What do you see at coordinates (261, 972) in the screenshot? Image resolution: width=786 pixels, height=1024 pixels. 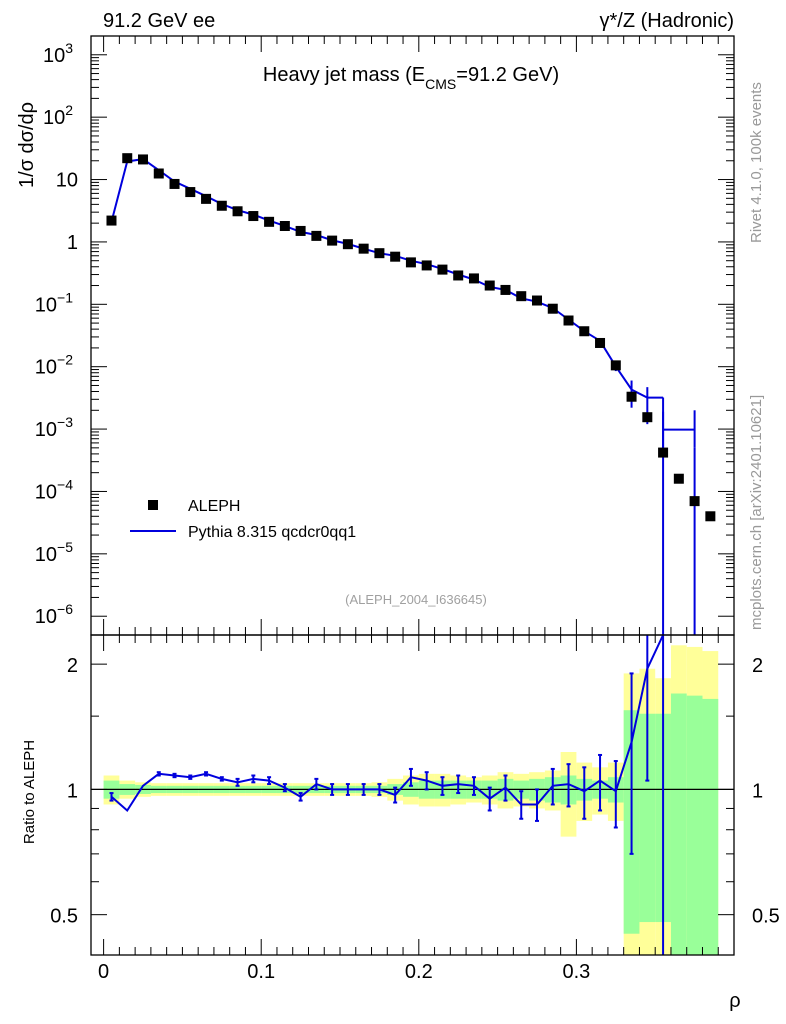 I see `x-tick-label: 0.1` at bounding box center [261, 972].